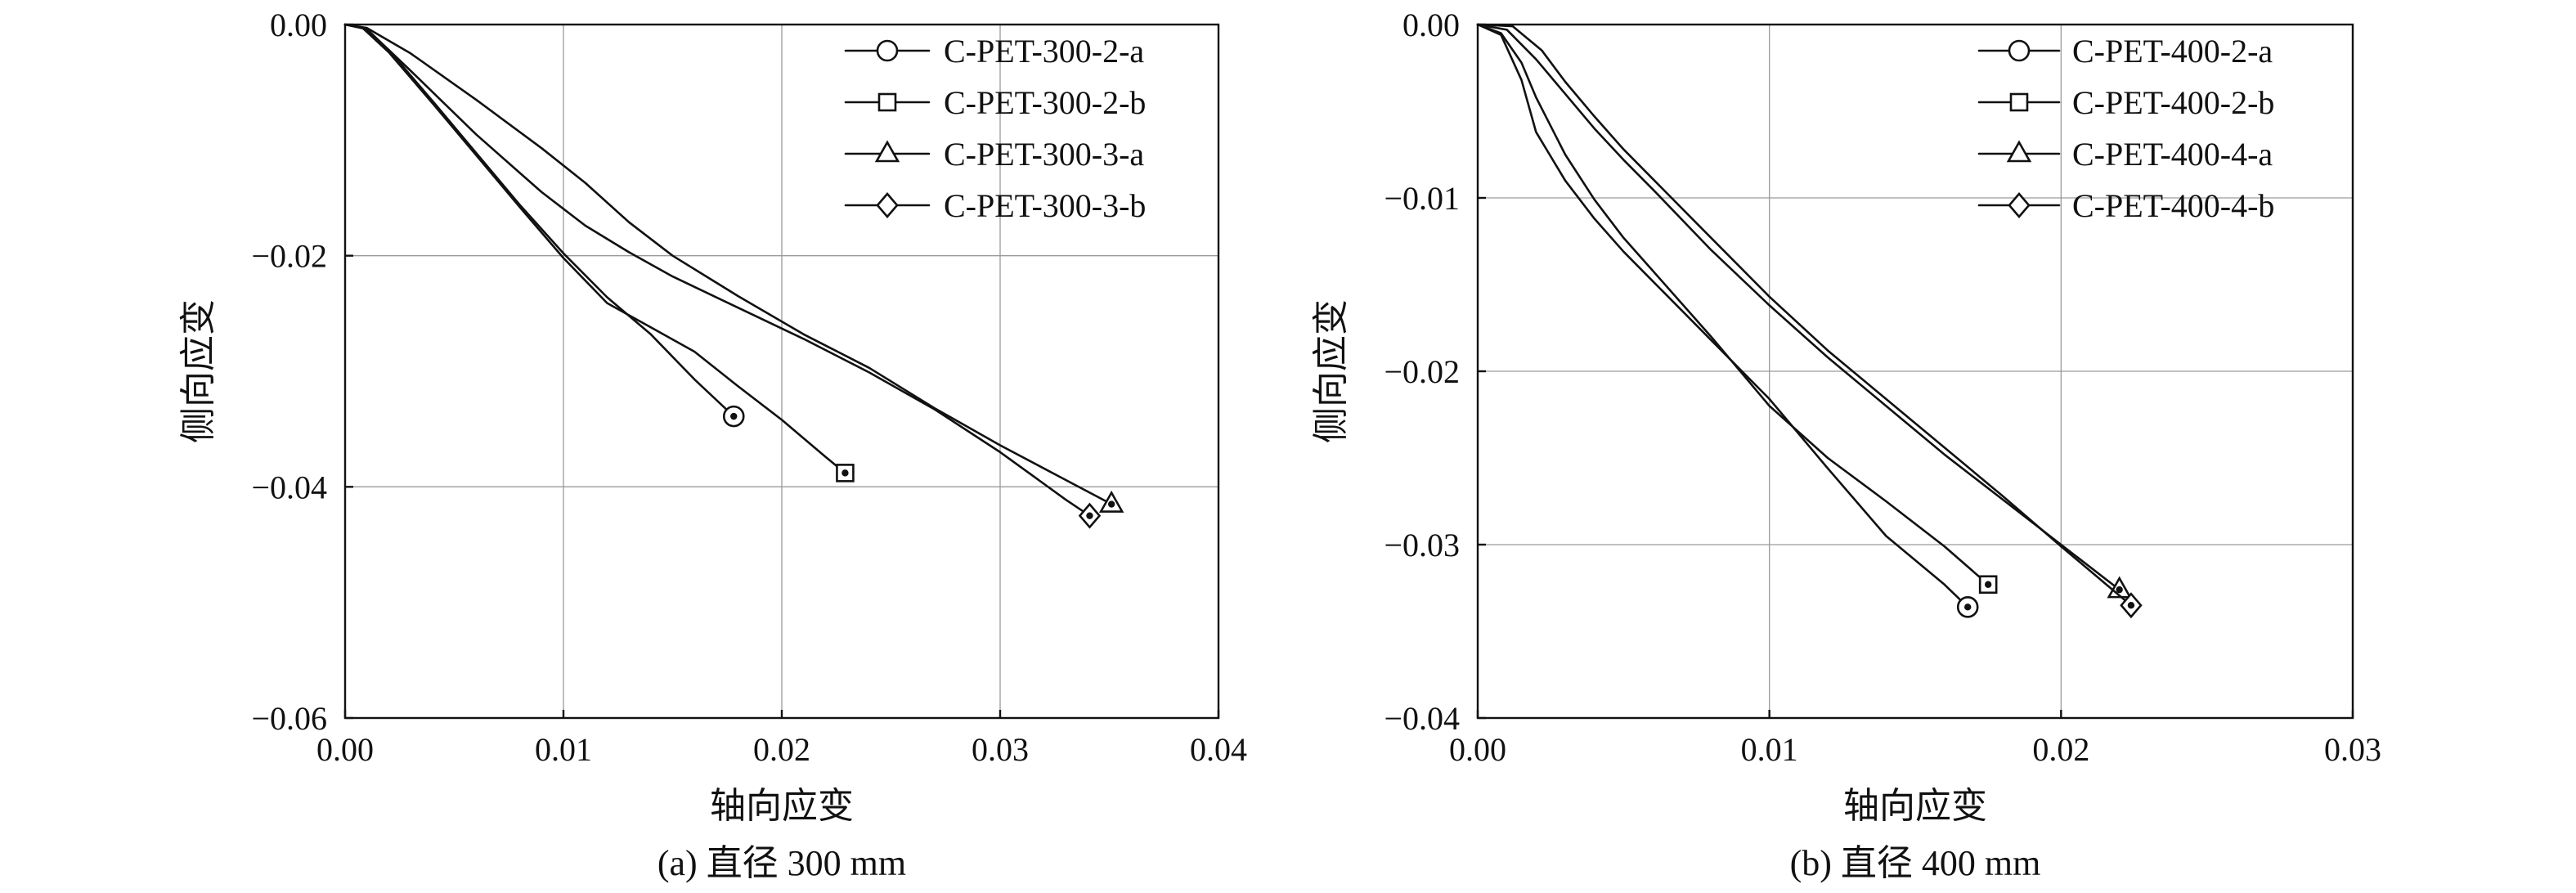  I want to click on chart-a-series-line-C-PET-300-2-a, so click(539, 220).